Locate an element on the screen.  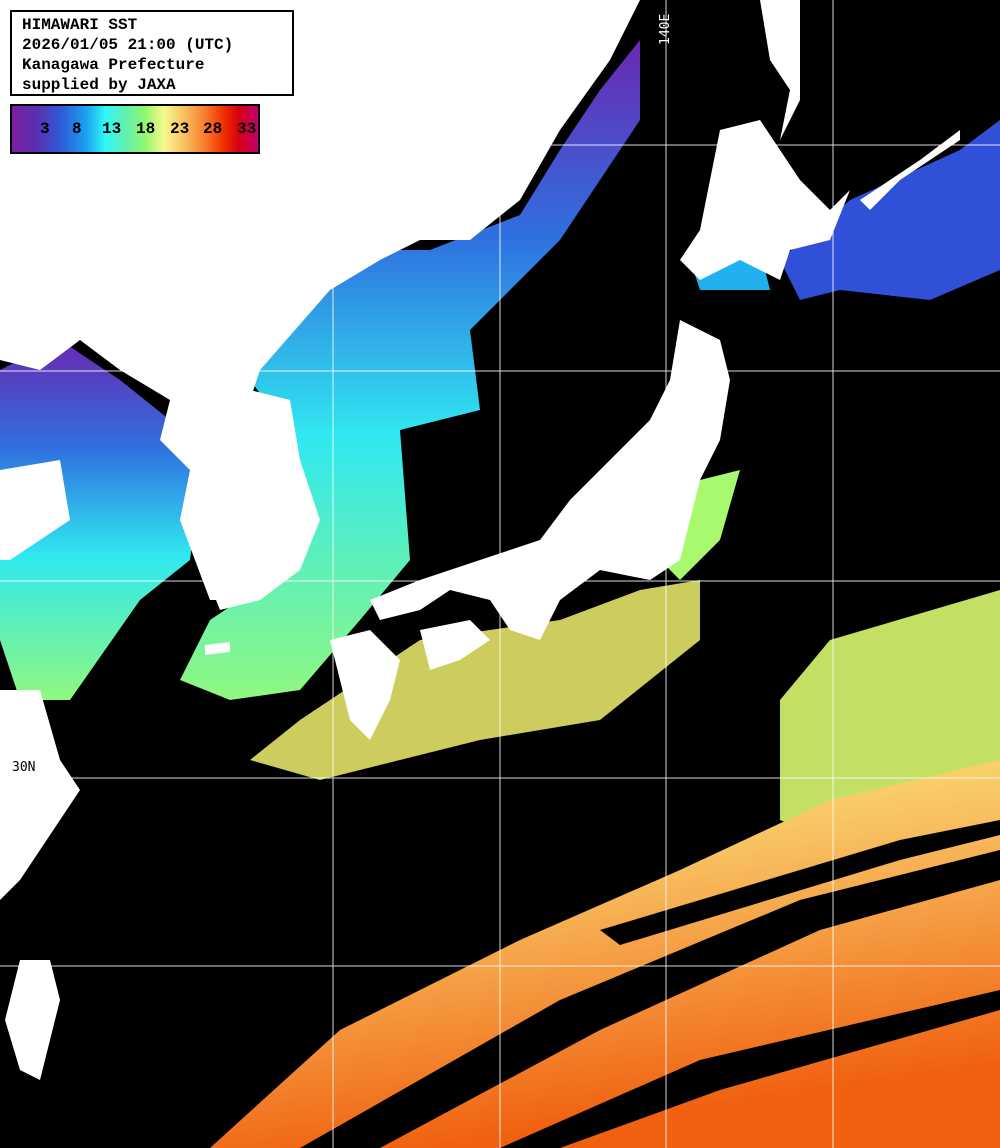
land-korea is located at coordinates (255, 500).